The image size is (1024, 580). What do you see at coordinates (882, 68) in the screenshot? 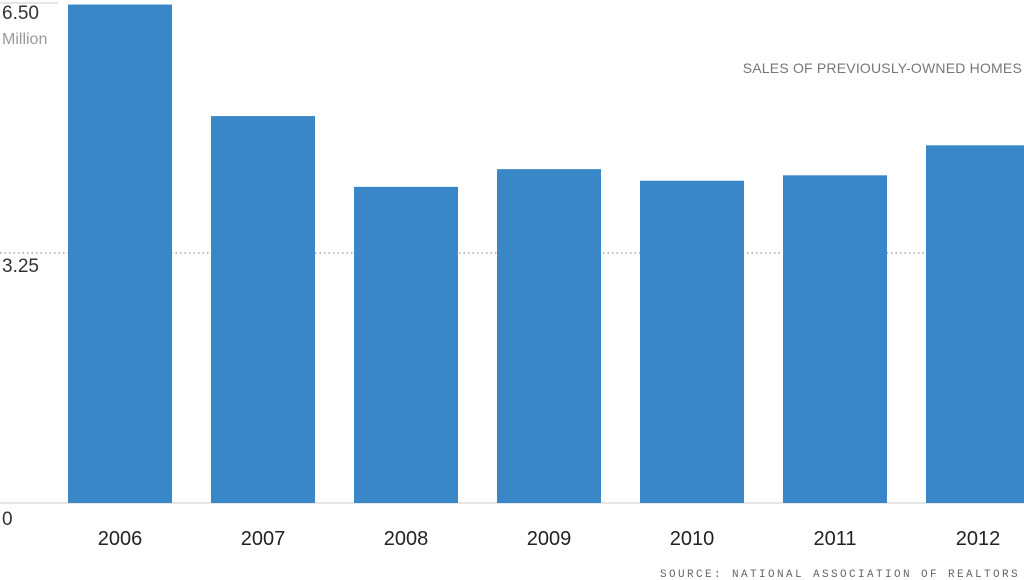
I see `chart-title: SALES OF PREVIOUSLY-OWNED HOMES` at bounding box center [882, 68].